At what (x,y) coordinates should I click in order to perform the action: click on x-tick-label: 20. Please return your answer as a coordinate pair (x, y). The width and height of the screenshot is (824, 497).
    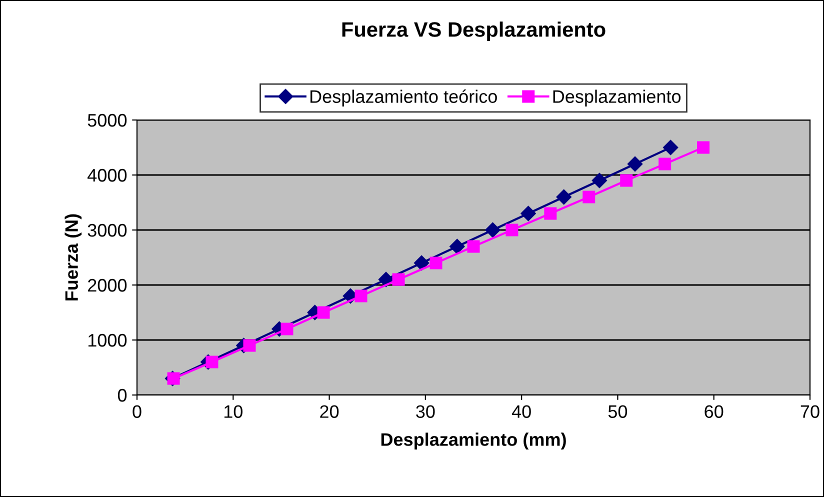
    Looking at the image, I should click on (329, 411).